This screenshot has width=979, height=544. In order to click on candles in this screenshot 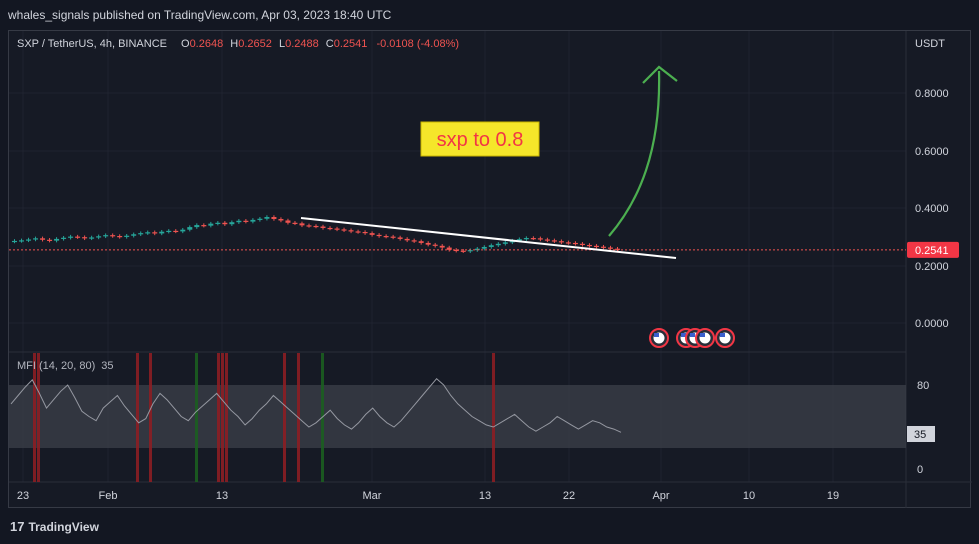, I will do `click(316, 234)`.